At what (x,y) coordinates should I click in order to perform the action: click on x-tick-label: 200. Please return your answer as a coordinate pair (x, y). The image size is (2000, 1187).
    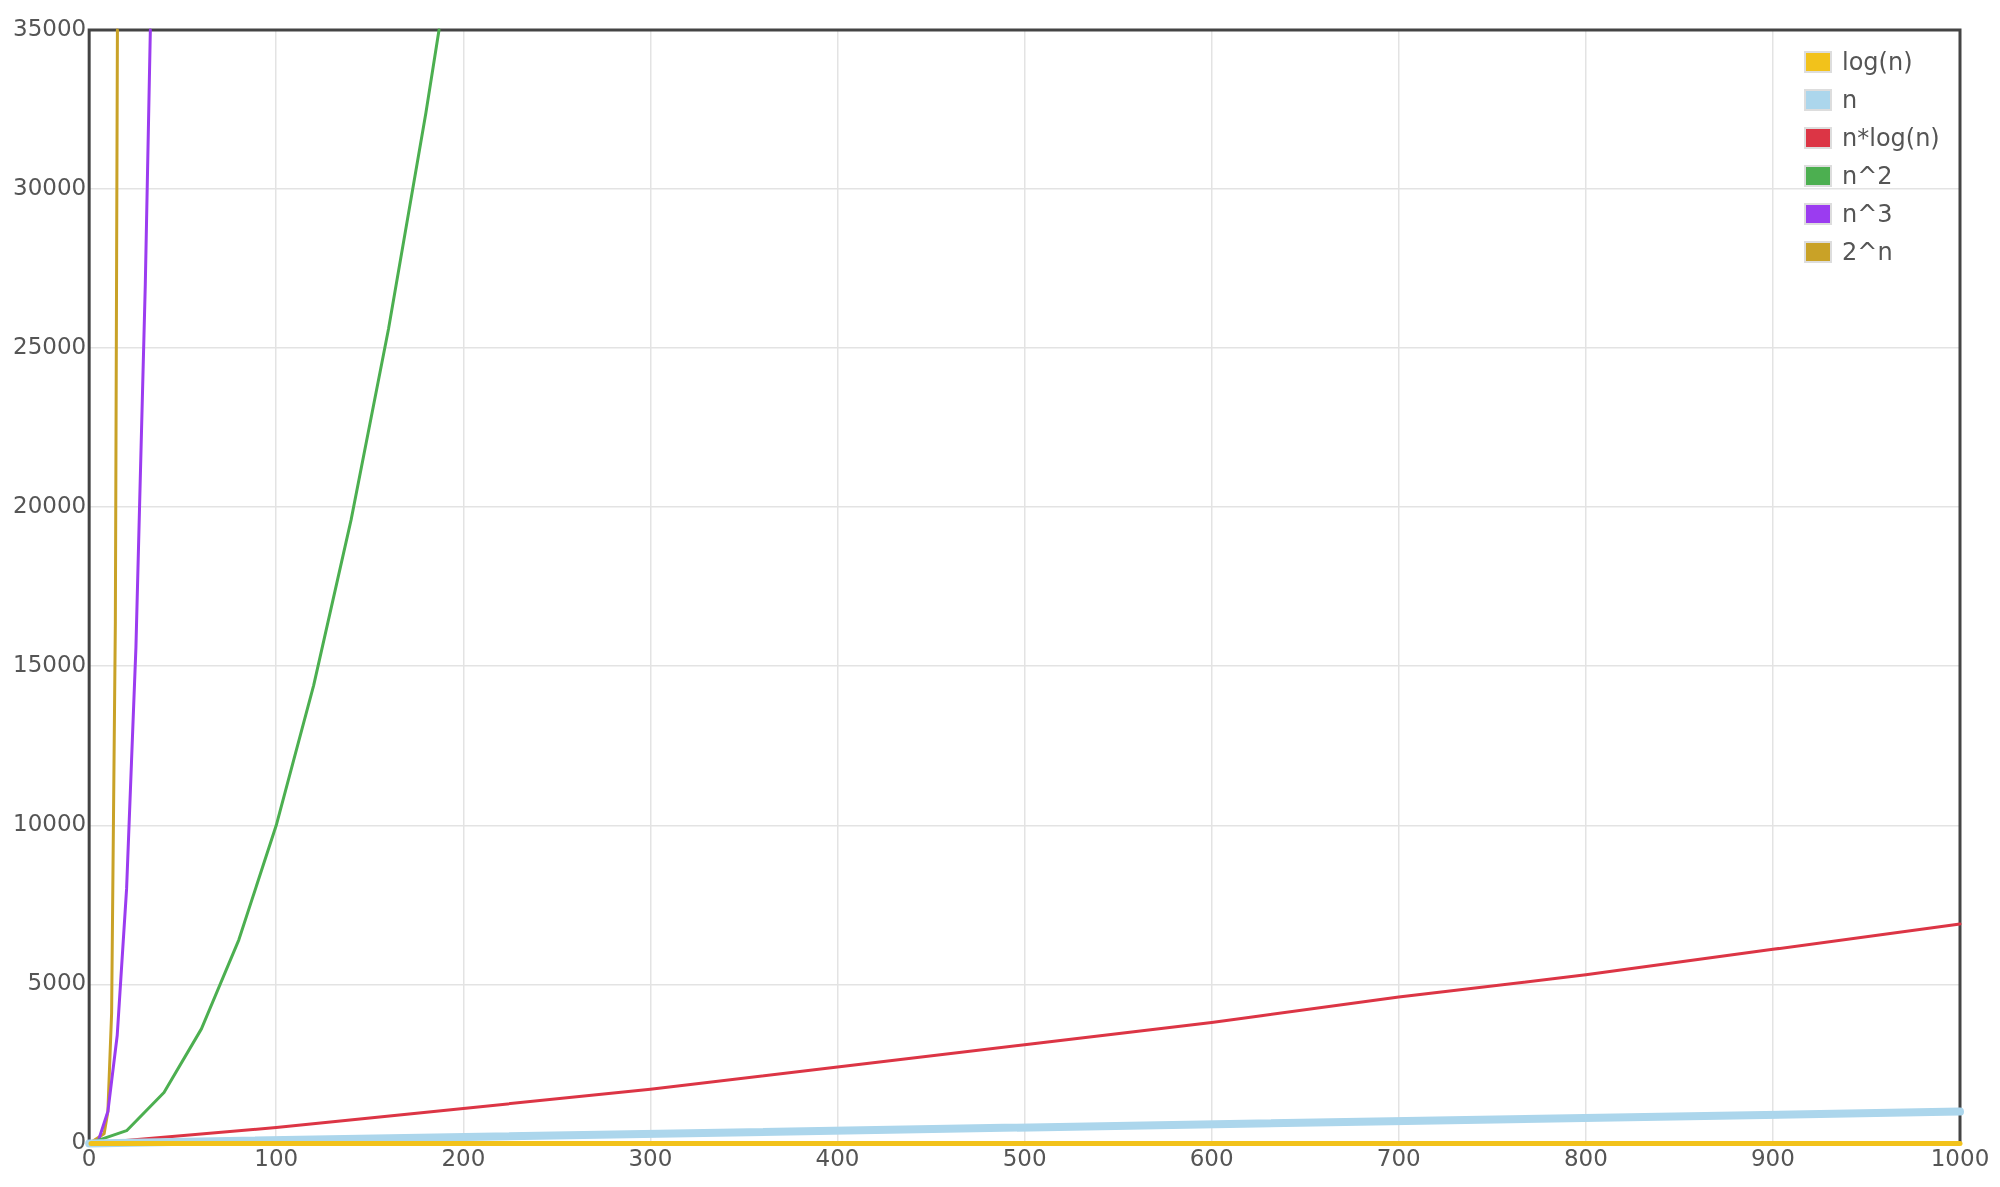
    Looking at the image, I should click on (463, 1158).